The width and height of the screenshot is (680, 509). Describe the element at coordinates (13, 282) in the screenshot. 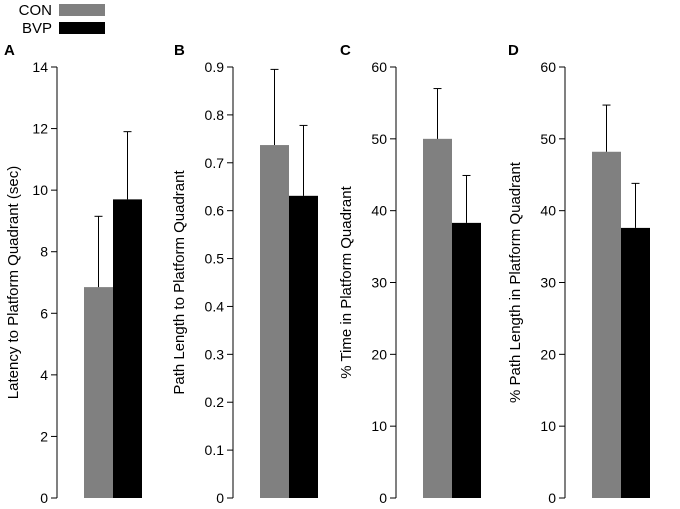

I see `y-axis-title-a: Latency to Platform Quadrant (sec)` at that location.